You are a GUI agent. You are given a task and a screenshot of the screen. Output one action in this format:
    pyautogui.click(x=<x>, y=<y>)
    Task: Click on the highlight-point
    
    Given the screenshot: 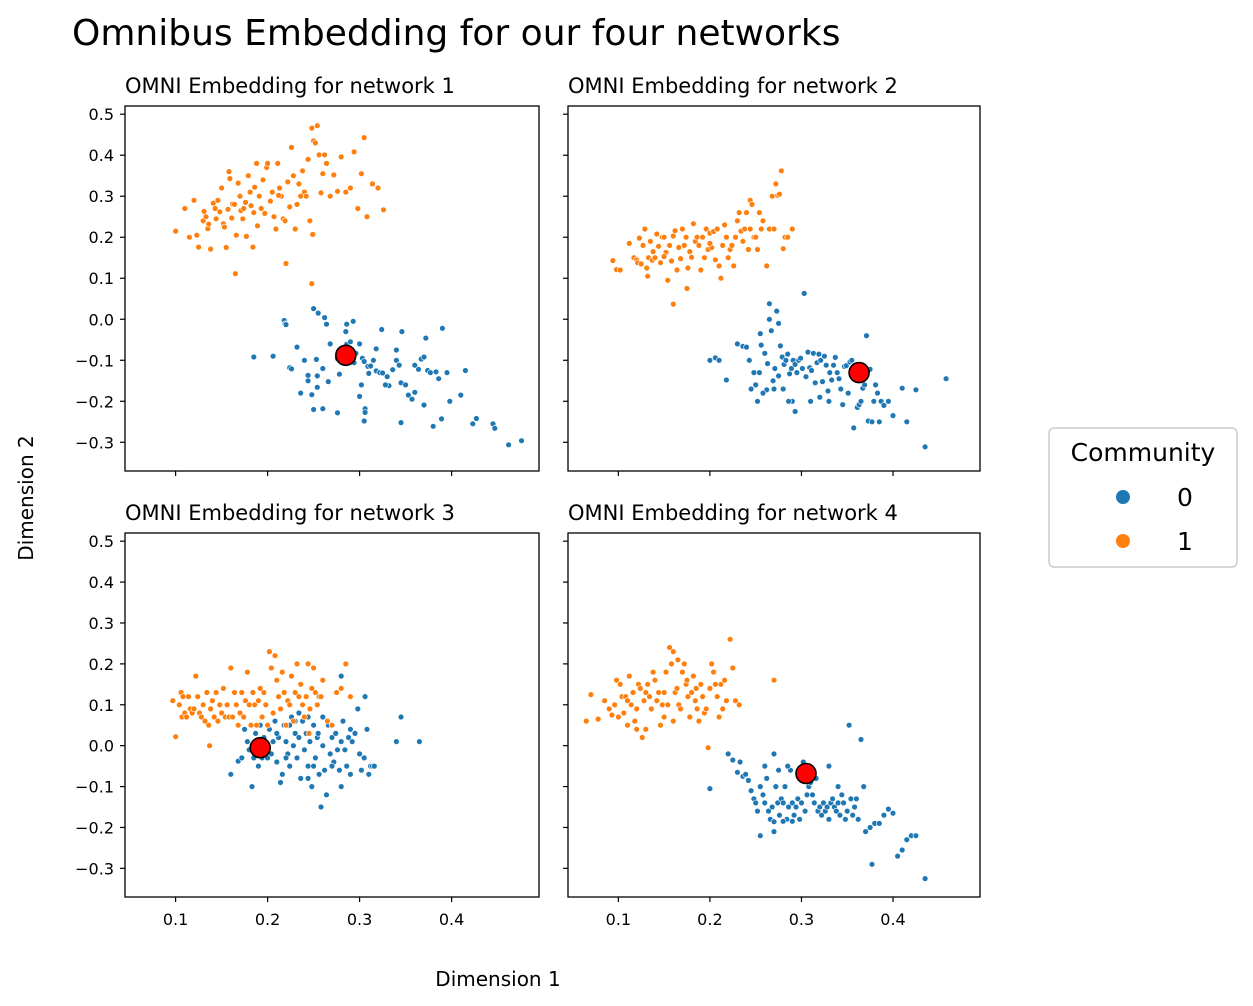 What is the action you would take?
    pyautogui.click(x=345, y=355)
    